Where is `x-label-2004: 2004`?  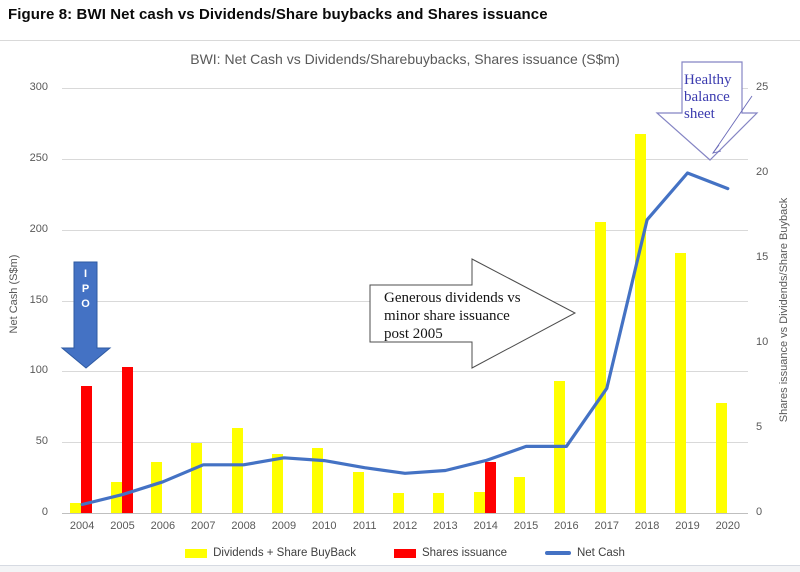
x-label-2004: 2004 is located at coordinates (82, 526).